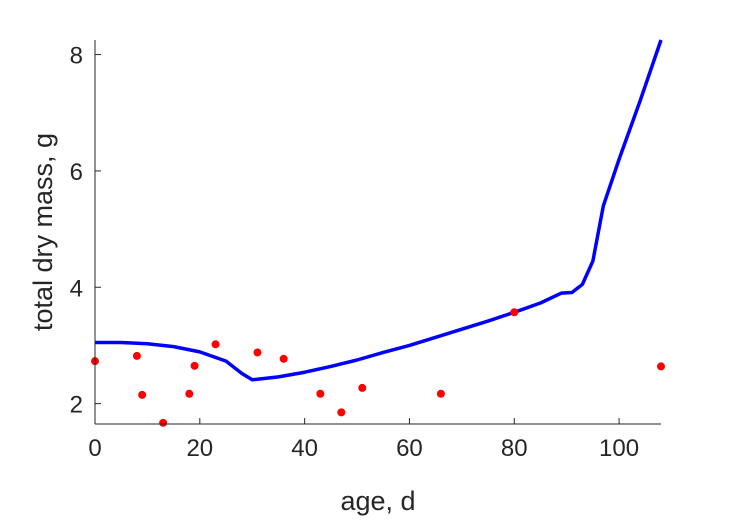 The width and height of the screenshot is (729, 521). Describe the element at coordinates (304, 448) in the screenshot. I see `x-tick-label: 40` at that location.